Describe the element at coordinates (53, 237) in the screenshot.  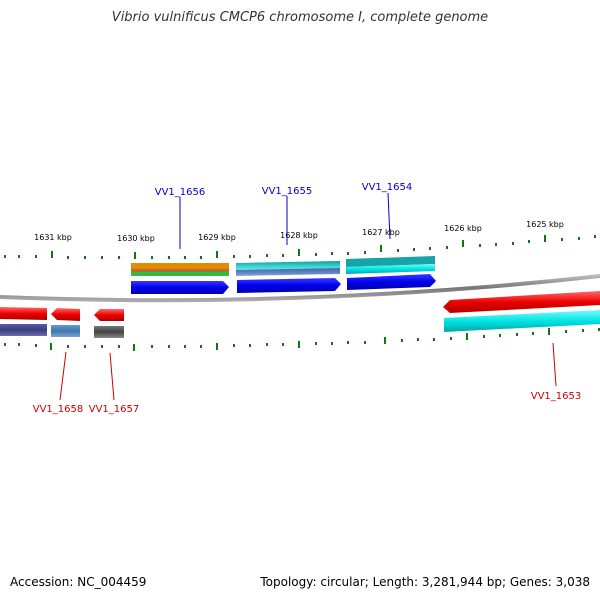
I see `tick-label: 1631 kbp` at that location.